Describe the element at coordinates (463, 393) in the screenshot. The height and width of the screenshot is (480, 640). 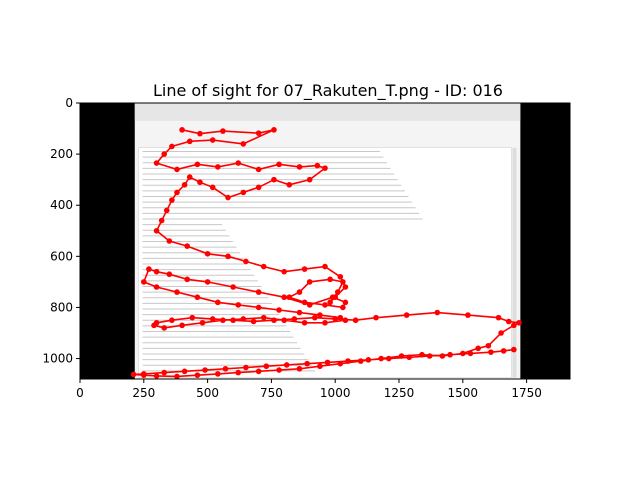
I see `x-tick-label: 1500` at that location.